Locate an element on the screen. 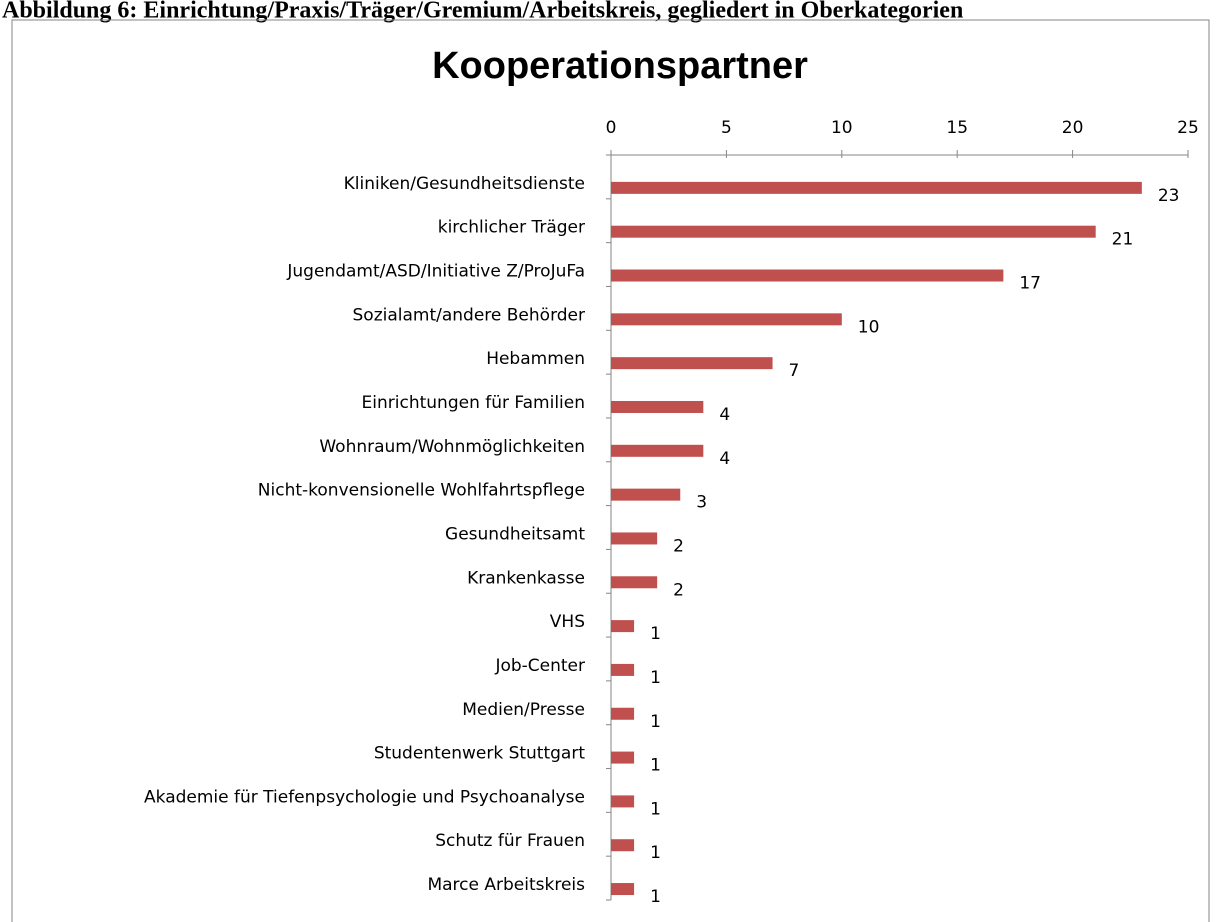  y-tick-label: Kliniken/Gesundheitsdienste is located at coordinates (464, 184).